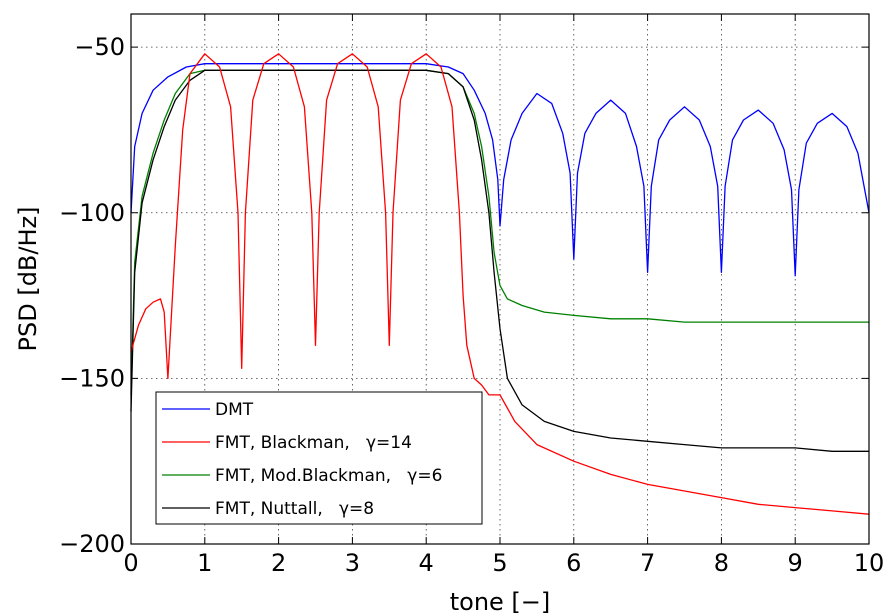 The image size is (887, 615). I want to click on legend-box, so click(319, 458).